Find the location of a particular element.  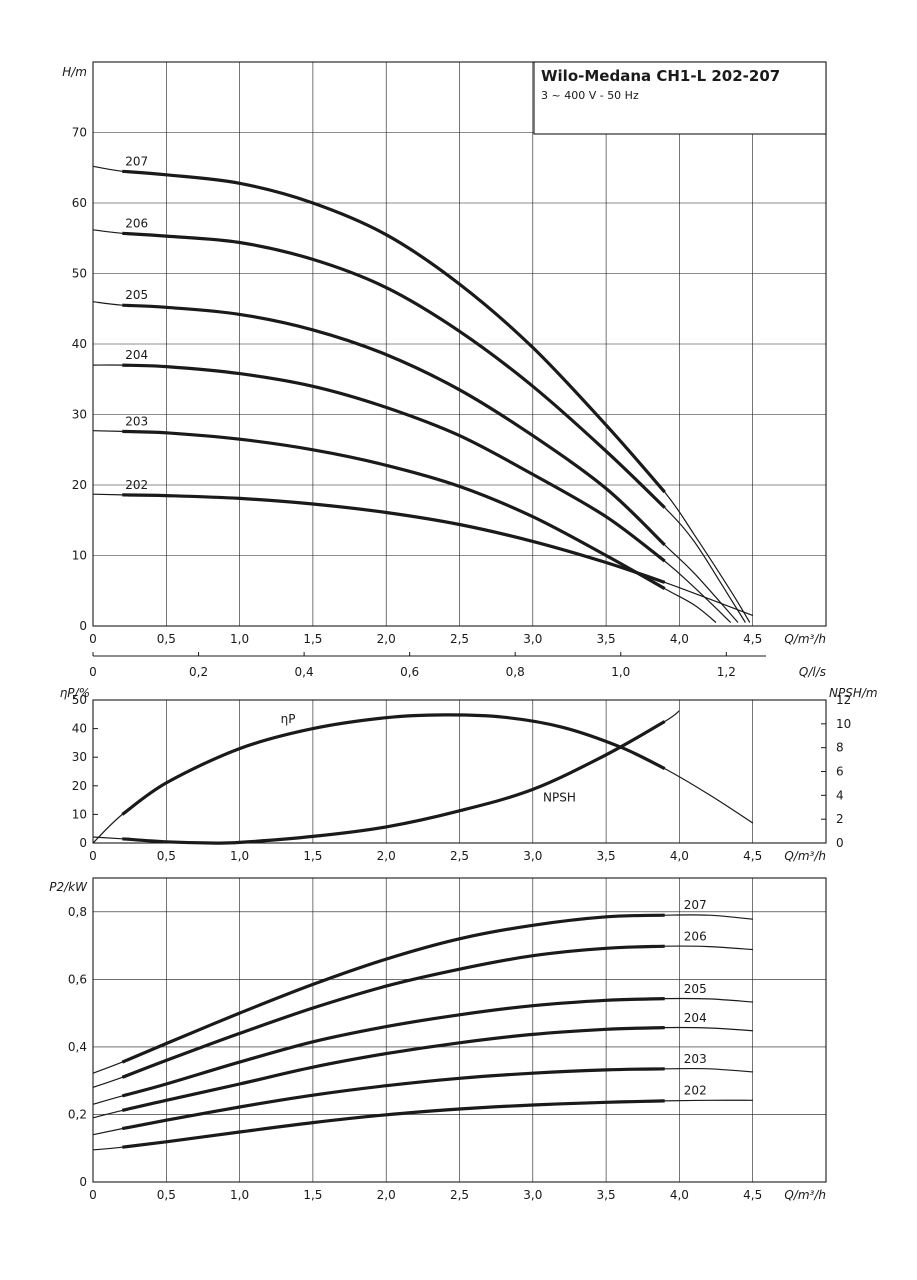

npsh-y-tick-label: 2 is located at coordinates (840, 819).